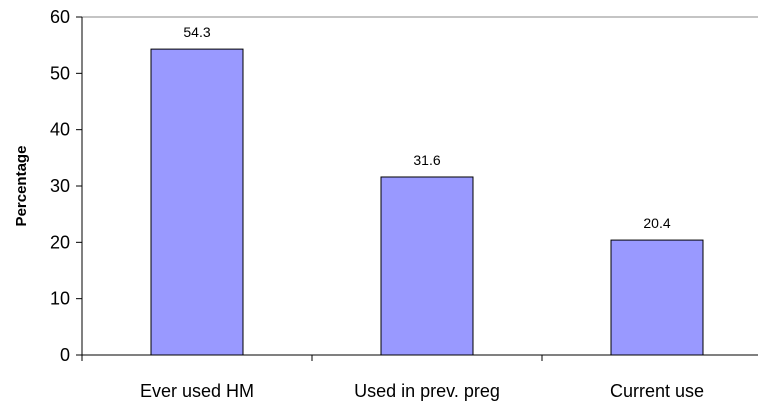 The height and width of the screenshot is (403, 758). Describe the element at coordinates (657, 391) in the screenshot. I see `x-tick-label-3: Current use` at that location.